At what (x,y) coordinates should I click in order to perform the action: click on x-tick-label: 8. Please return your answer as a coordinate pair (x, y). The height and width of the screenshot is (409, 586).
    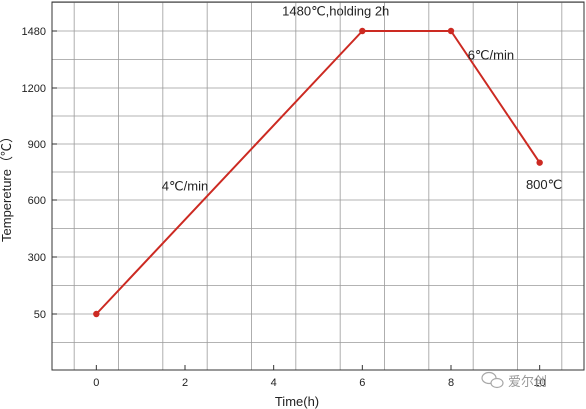
    Looking at the image, I should click on (451, 383).